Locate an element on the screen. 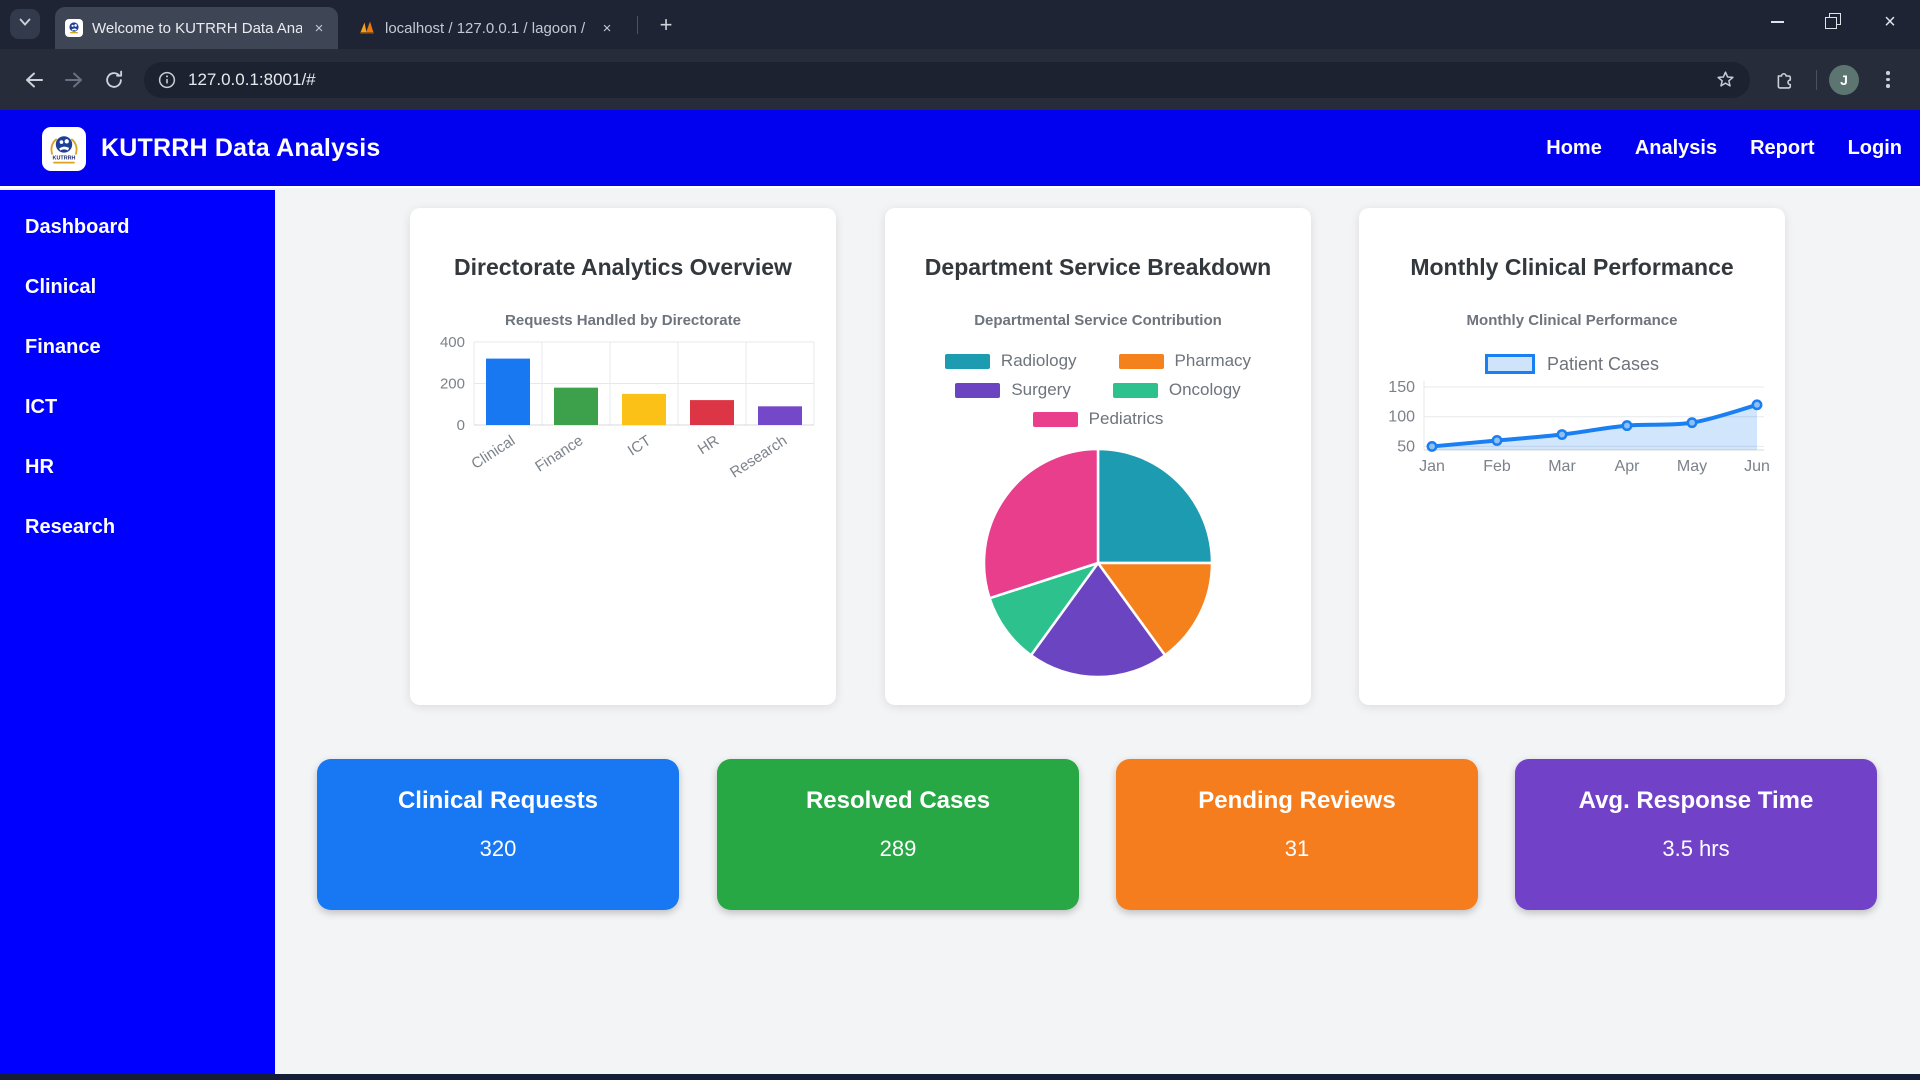 This screenshot has width=1920, height=1080. nav-report: Report is located at coordinates (1782, 147).